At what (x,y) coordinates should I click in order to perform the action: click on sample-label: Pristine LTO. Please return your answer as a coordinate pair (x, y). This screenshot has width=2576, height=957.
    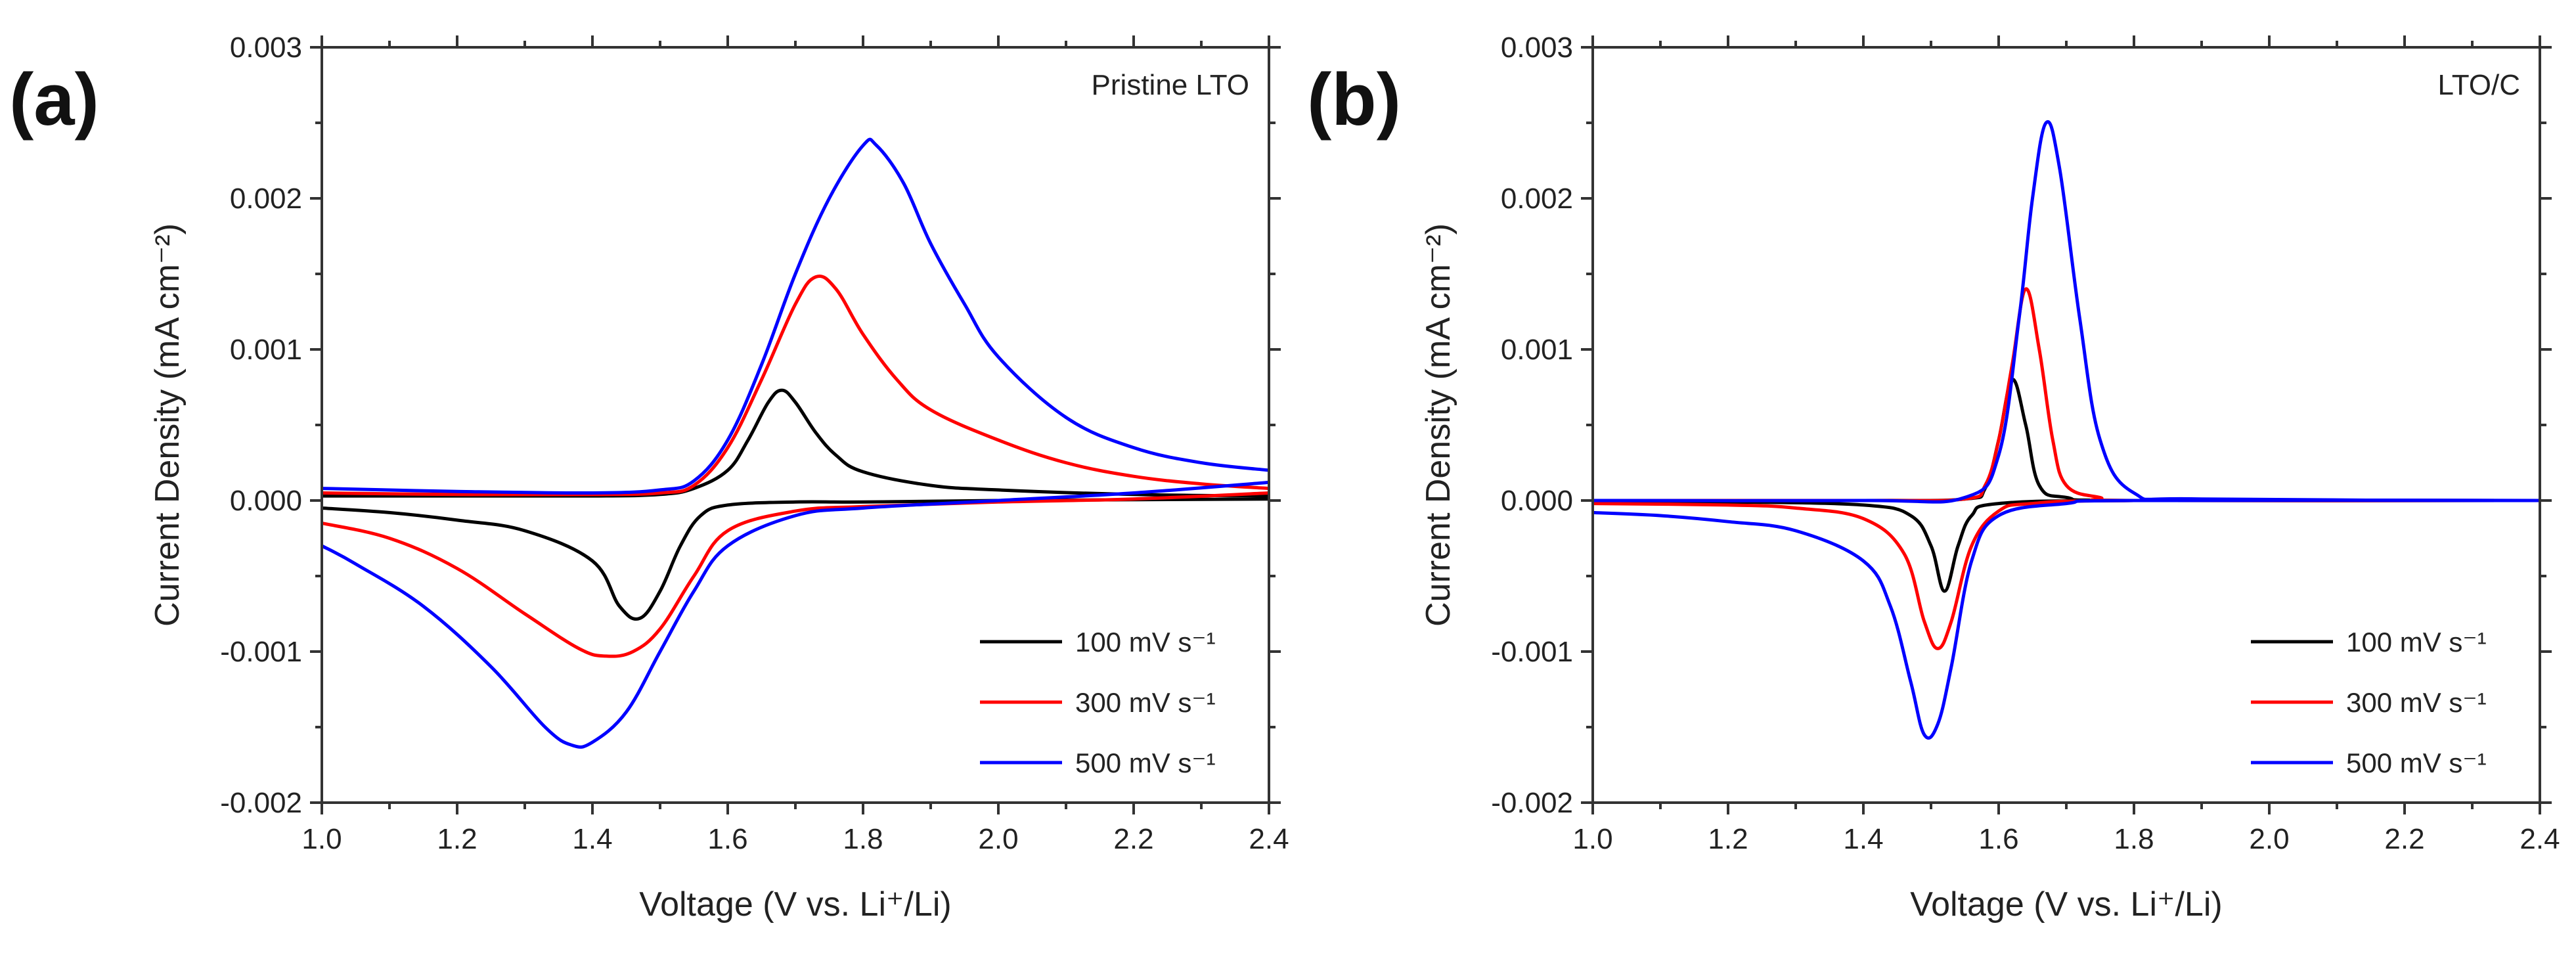
    Looking at the image, I should click on (1170, 85).